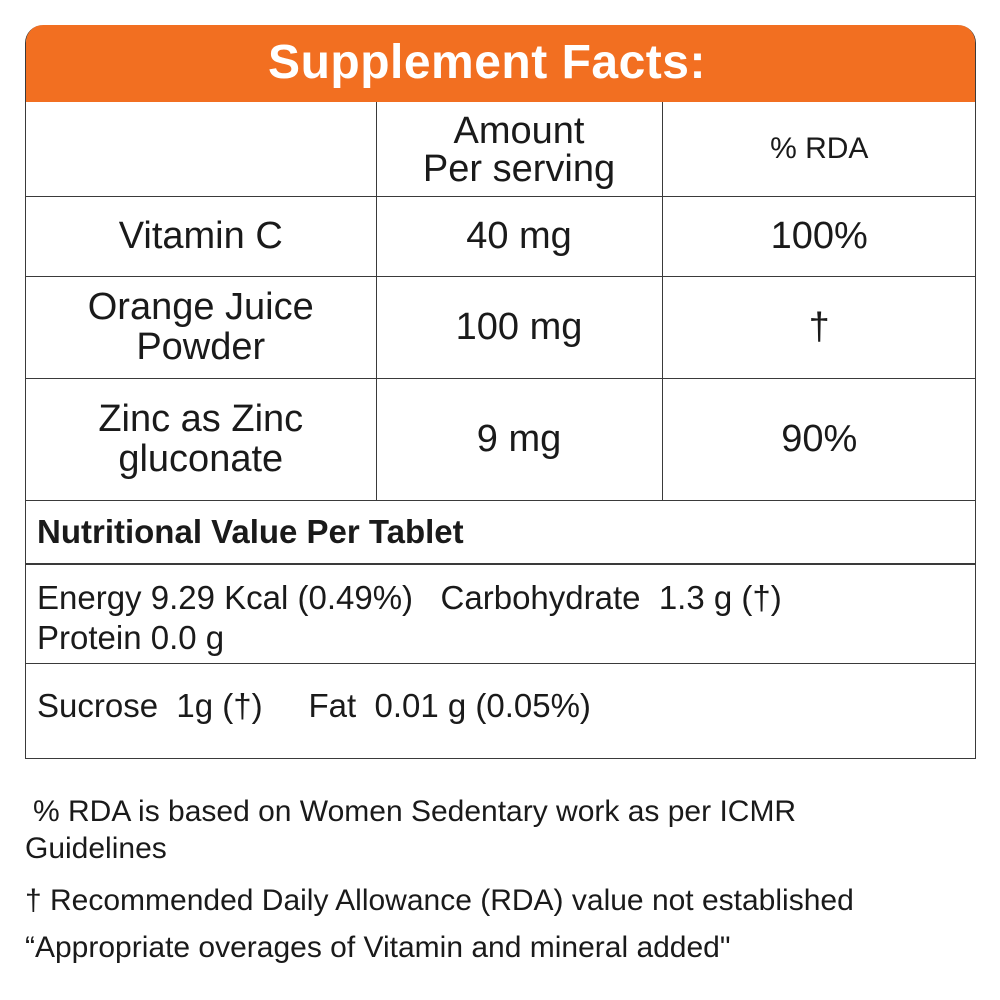 The height and width of the screenshot is (1000, 1000). Describe the element at coordinates (818, 439) in the screenshot. I see `rda-cell: 90%` at that location.